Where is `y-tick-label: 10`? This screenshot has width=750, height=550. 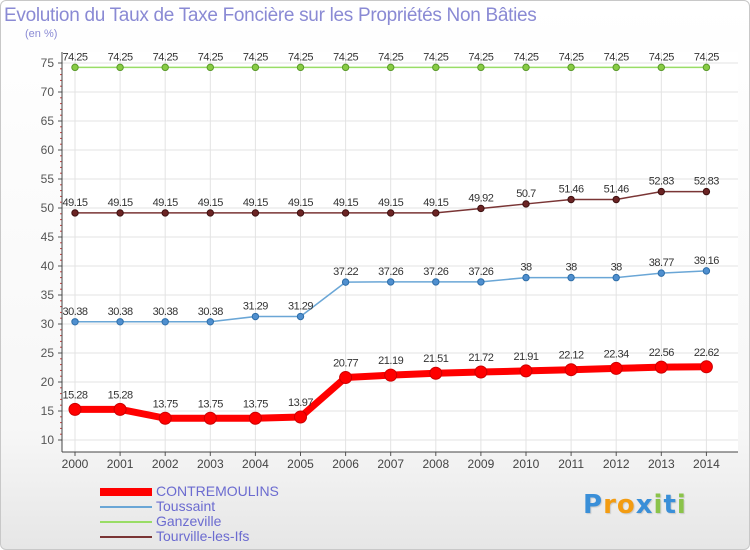
y-tick-label: 10 is located at coordinates (48, 440).